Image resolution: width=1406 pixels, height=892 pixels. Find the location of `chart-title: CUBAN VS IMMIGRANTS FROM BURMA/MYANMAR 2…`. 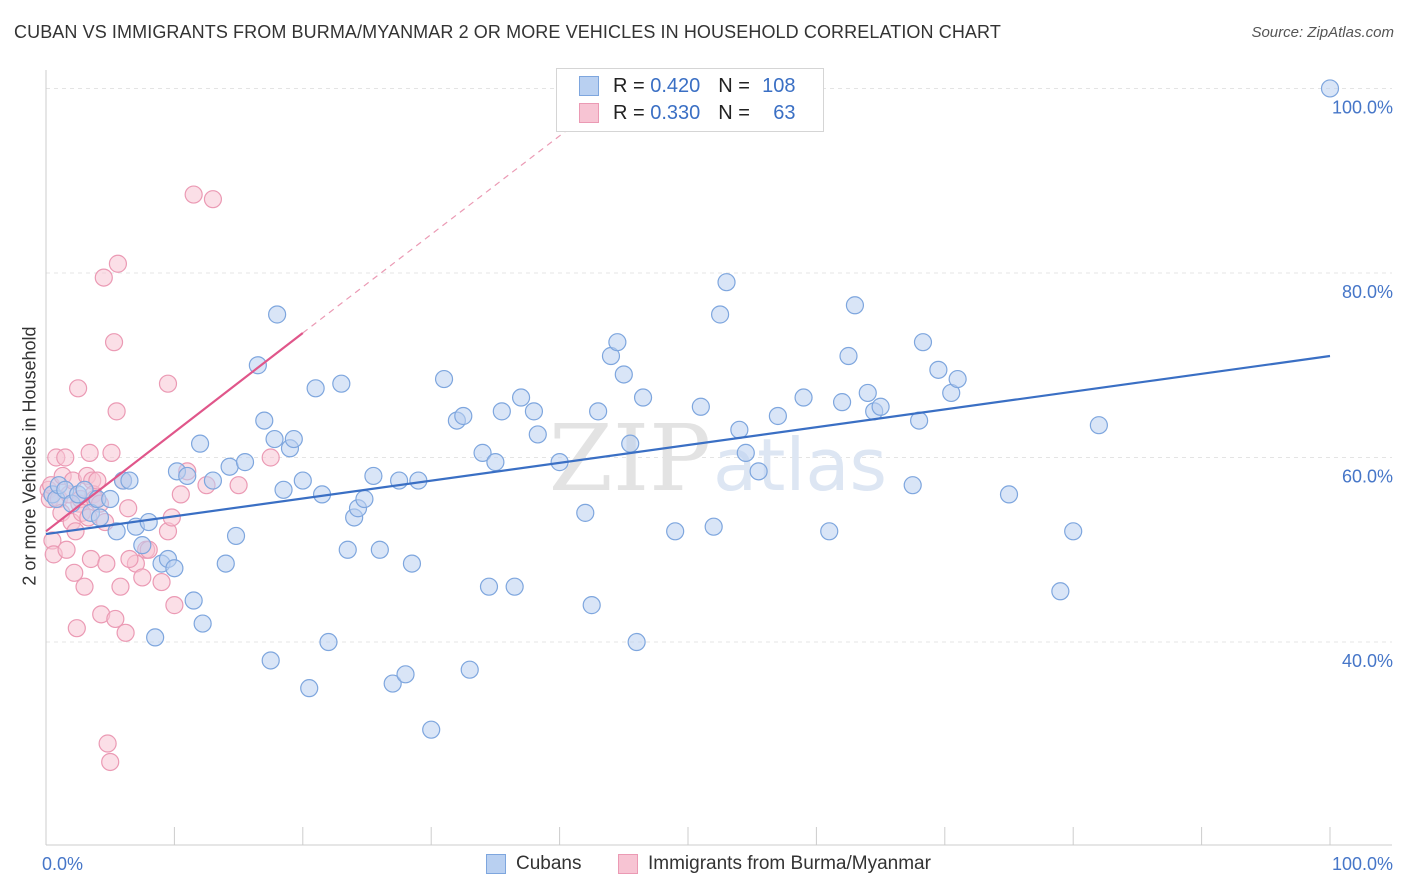

chart-title: CUBAN VS IMMIGRANTS FROM BURMA/MYANMAR 2… is located at coordinates (507, 32).